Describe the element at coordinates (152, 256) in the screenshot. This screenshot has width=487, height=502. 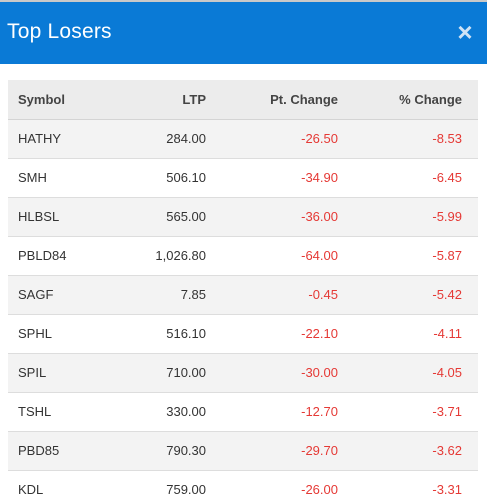
I see `ltp-cell: 1,026.80` at that location.